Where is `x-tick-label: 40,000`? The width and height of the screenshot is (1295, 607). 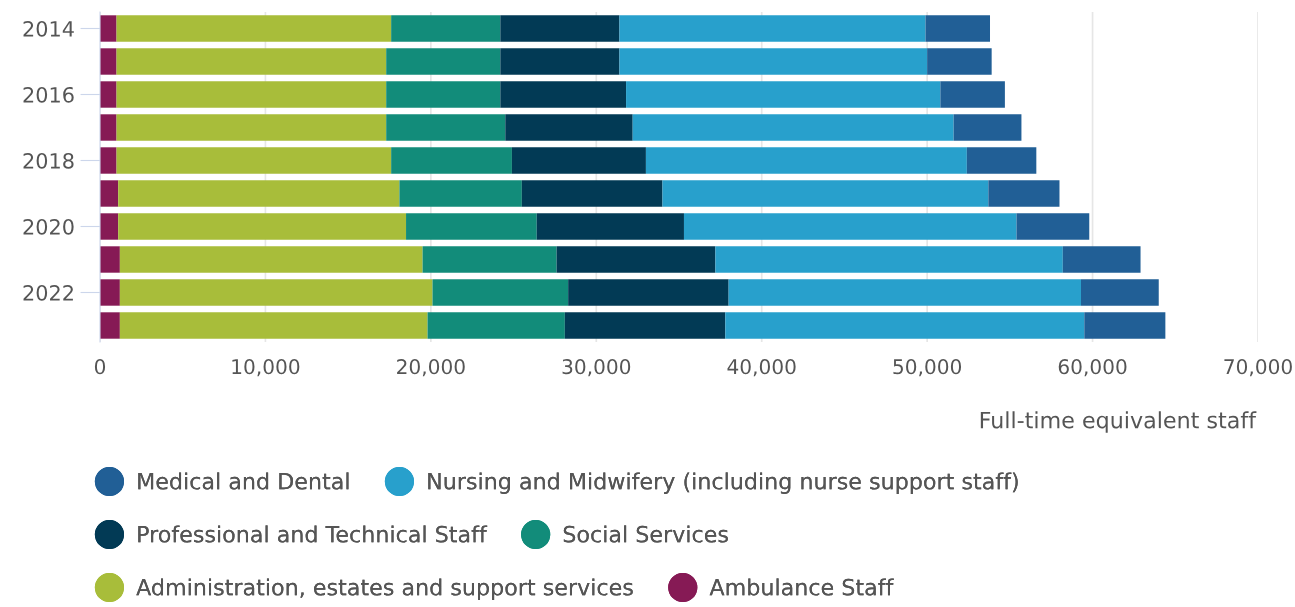
x-tick-label: 40,000 is located at coordinates (761, 368).